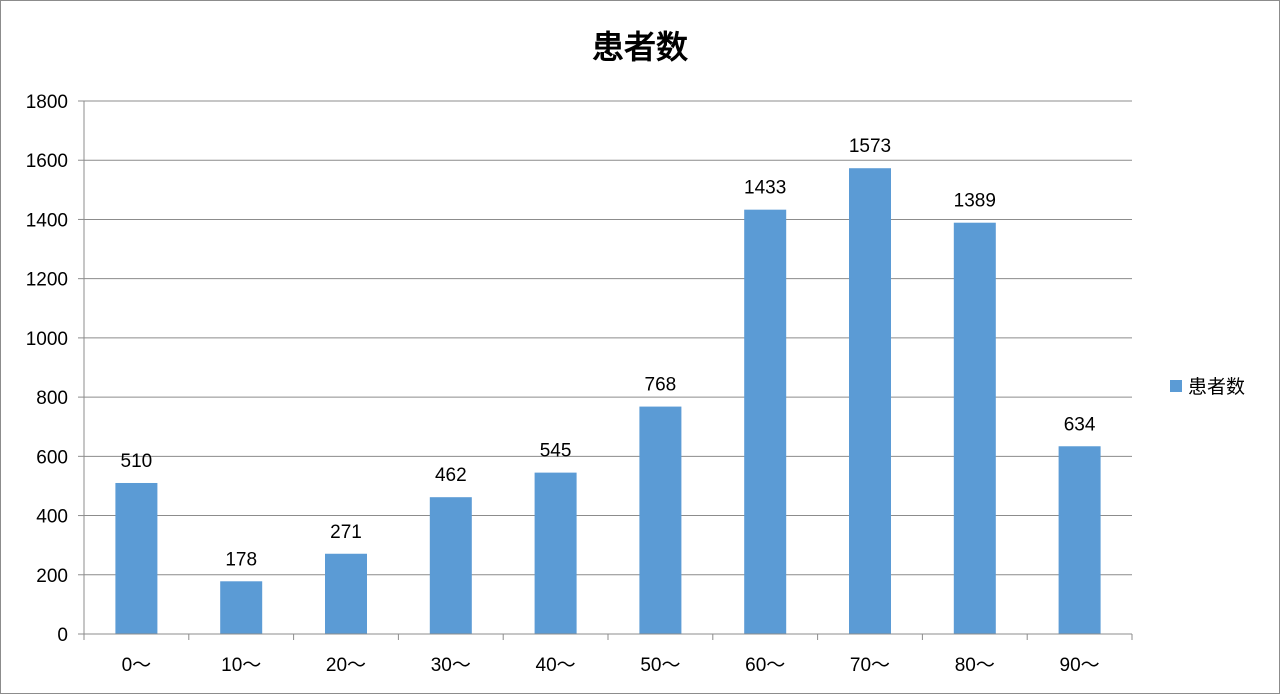  Describe the element at coordinates (661, 385) in the screenshot. I see `data-label: 768` at that location.